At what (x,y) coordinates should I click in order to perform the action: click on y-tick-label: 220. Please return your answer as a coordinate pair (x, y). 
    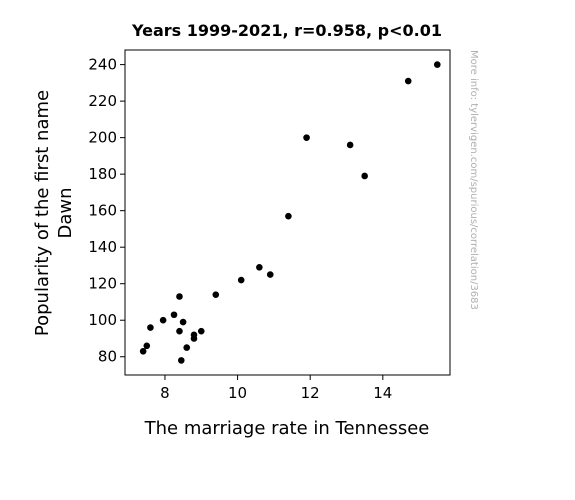
    Looking at the image, I should click on (102, 101).